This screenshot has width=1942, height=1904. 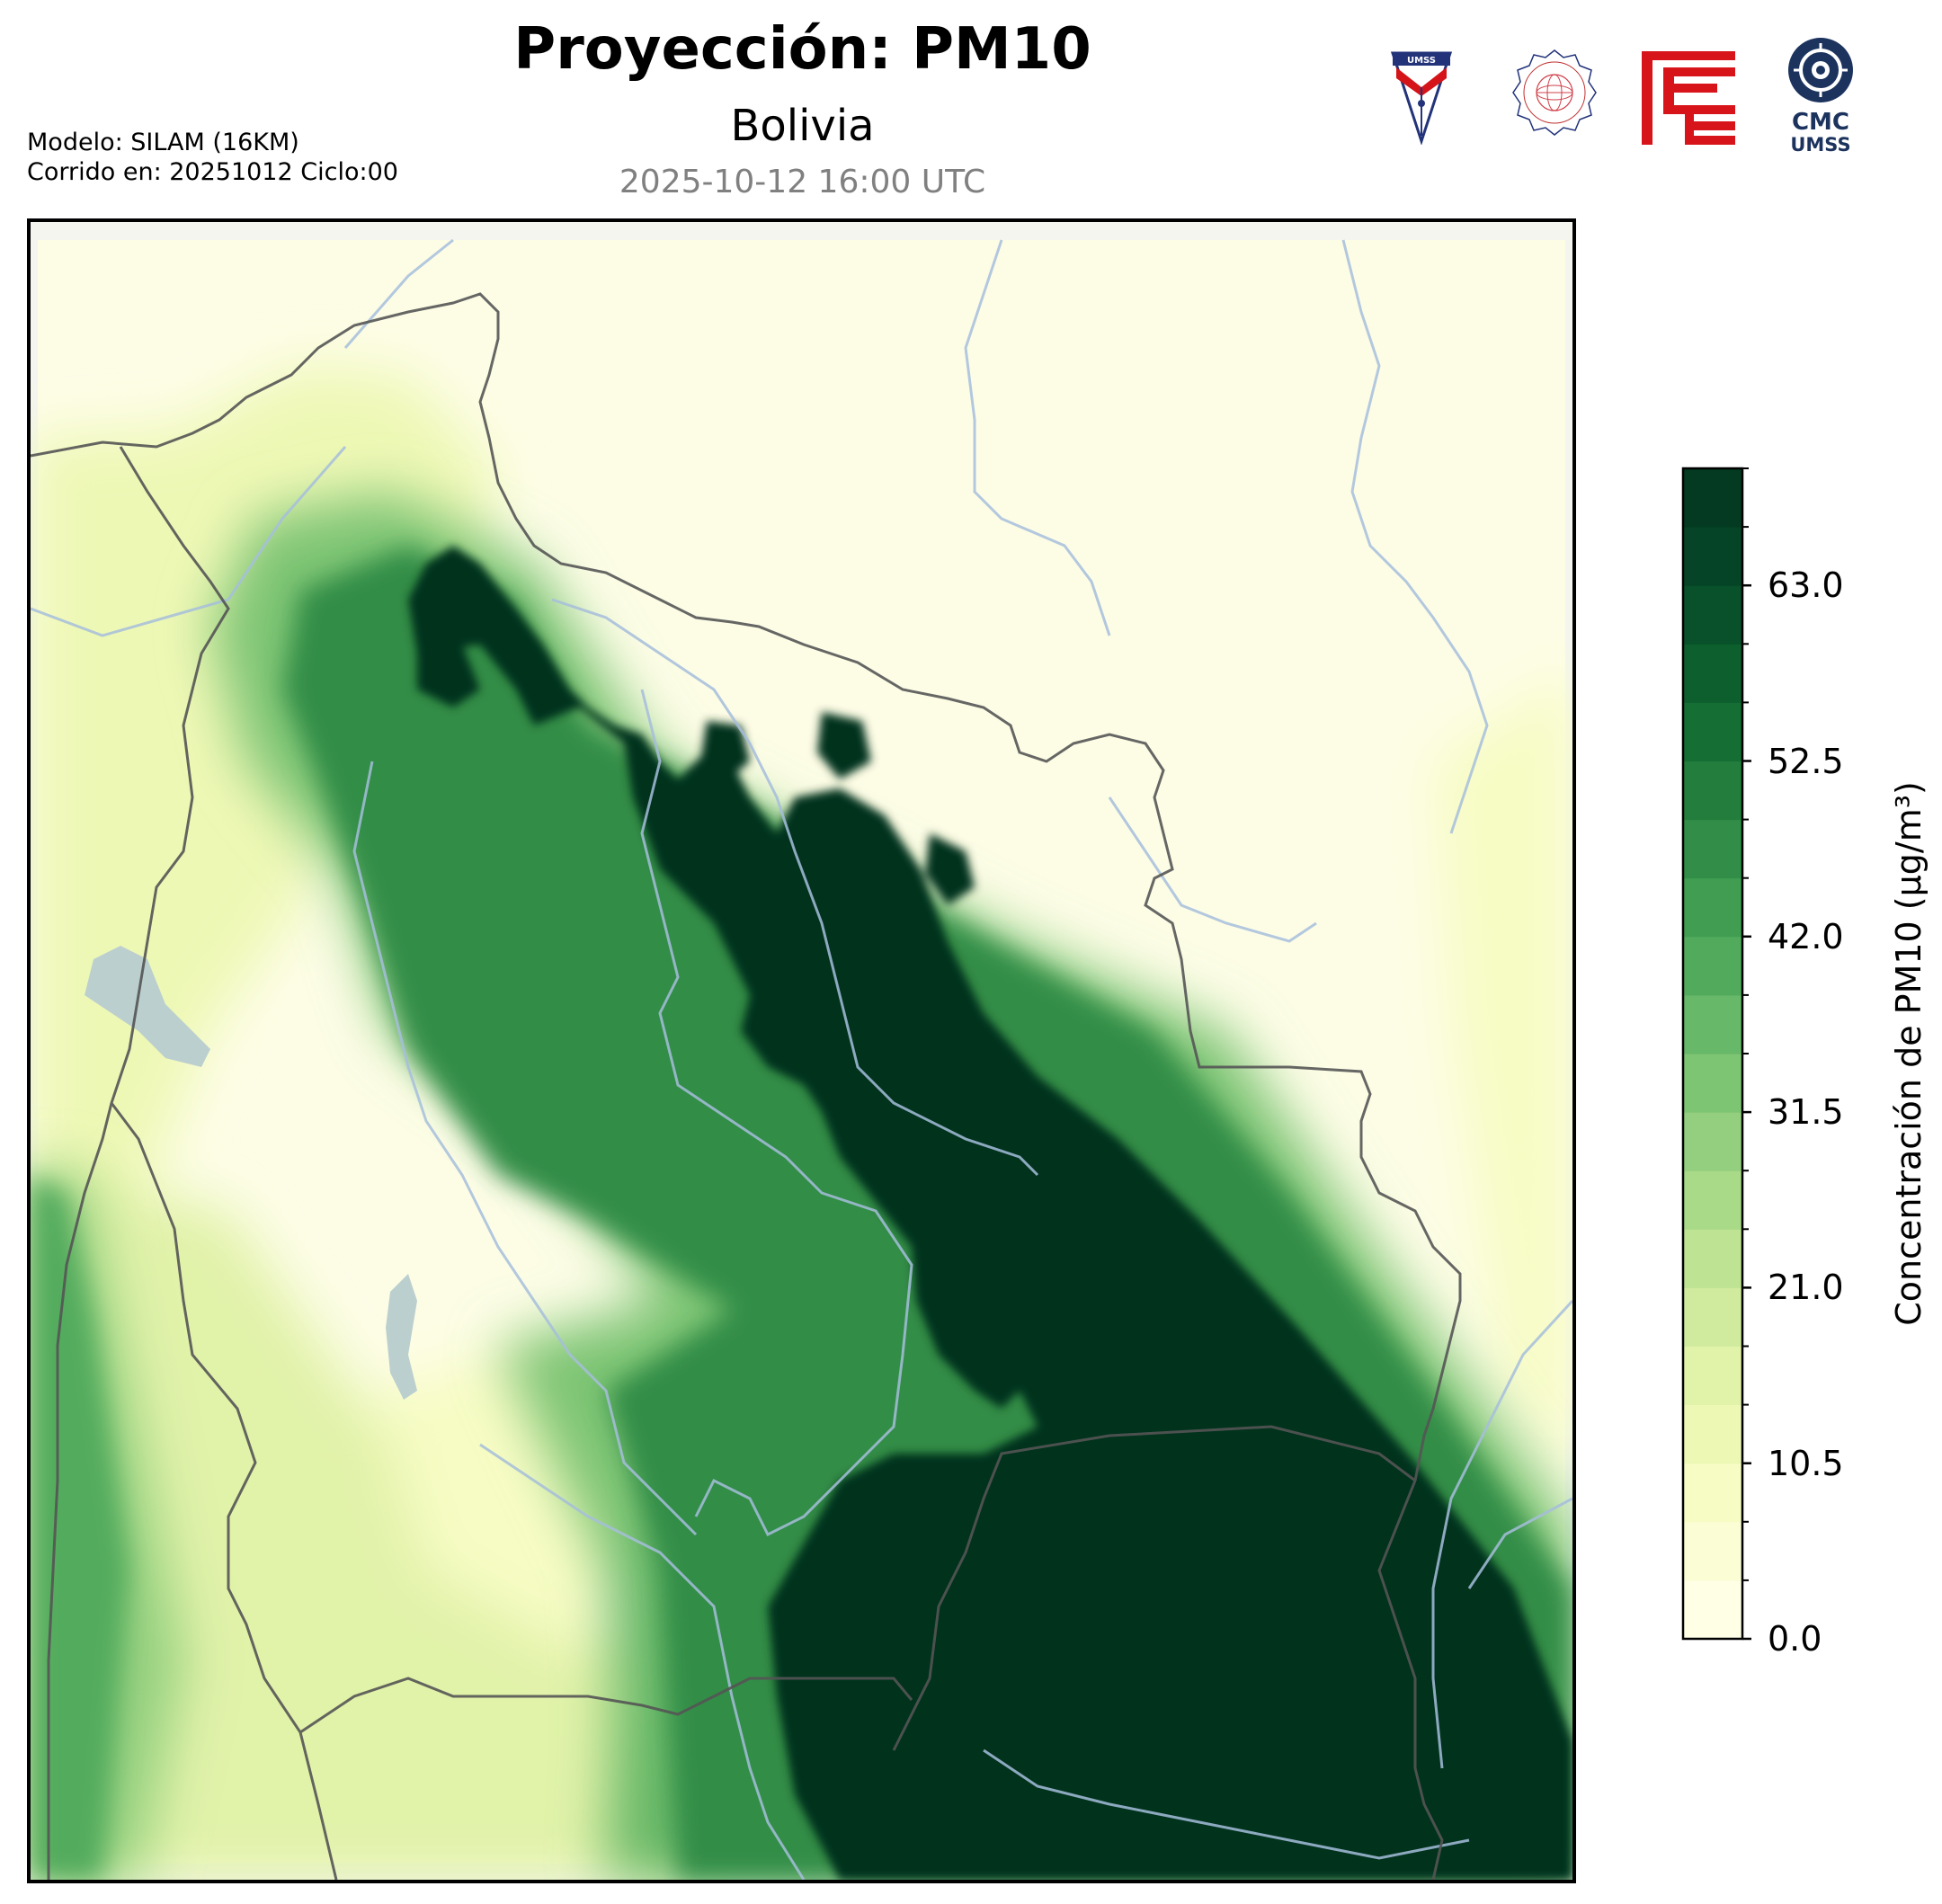 I want to click on chile-bolivia-border, so click(x=224, y=1491).